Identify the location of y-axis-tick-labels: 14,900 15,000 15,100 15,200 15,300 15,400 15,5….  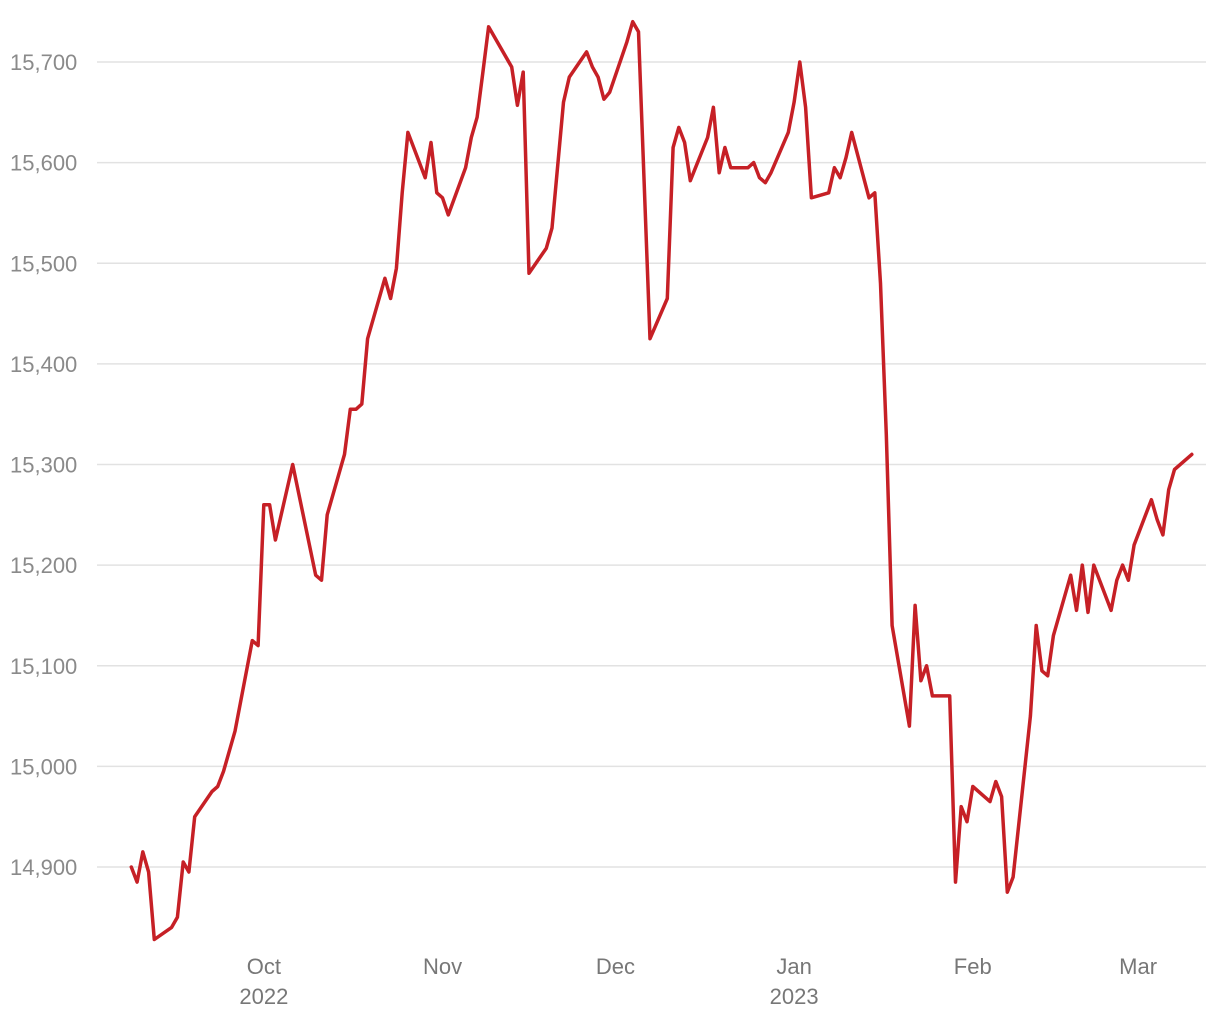
(43, 465).